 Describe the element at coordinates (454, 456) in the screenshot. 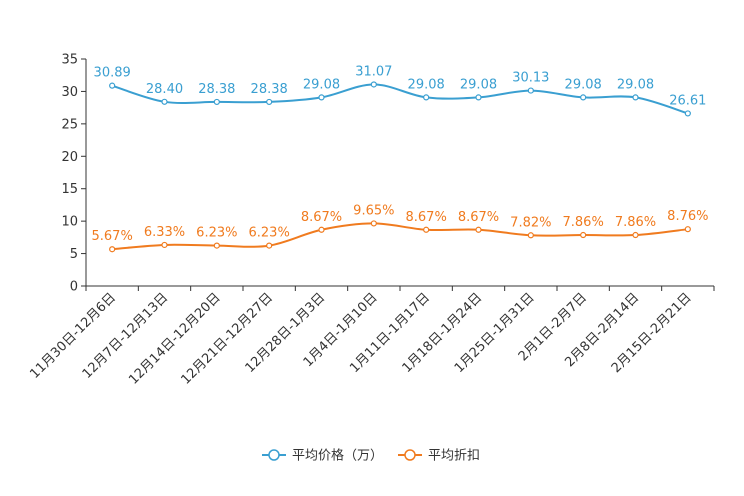

I see `legend-label: 平均折扣` at that location.